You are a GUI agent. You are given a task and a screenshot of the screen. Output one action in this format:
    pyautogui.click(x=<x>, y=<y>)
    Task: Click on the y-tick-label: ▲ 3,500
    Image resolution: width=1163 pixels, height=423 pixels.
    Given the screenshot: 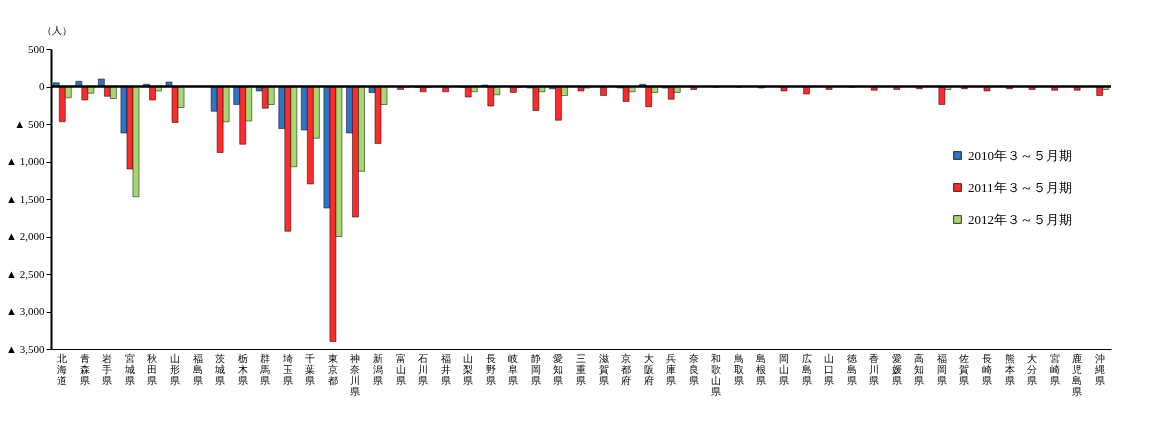 What is the action you would take?
    pyautogui.click(x=25, y=348)
    